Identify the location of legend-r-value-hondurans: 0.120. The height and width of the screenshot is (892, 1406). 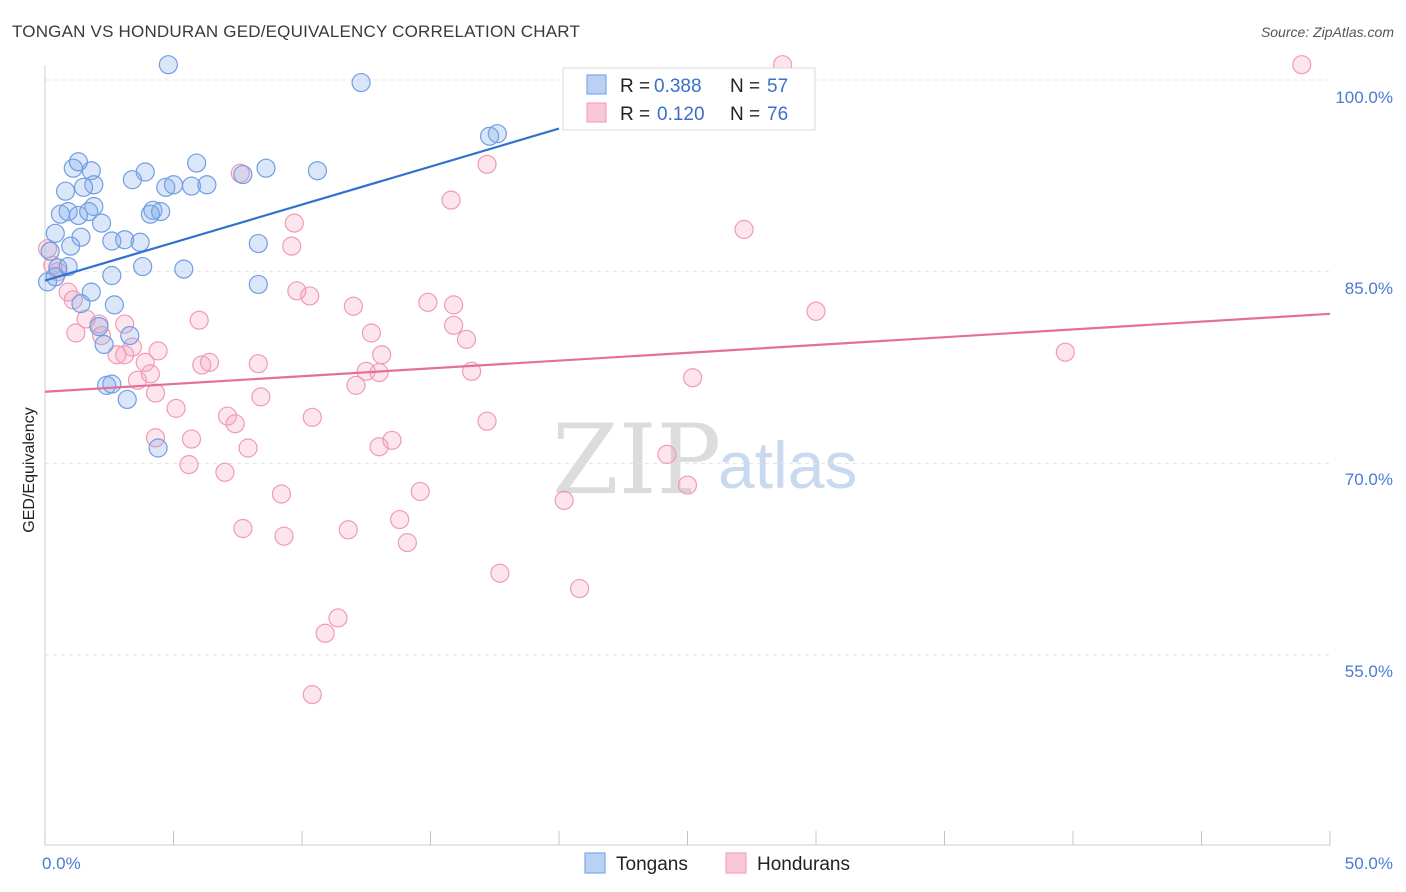
(681, 114).